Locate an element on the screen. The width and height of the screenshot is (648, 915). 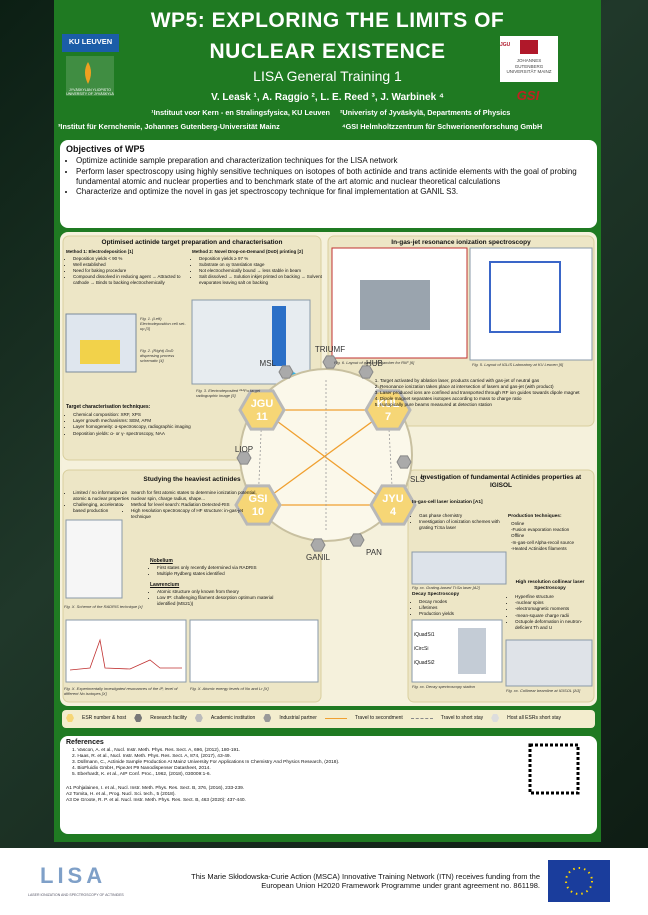
partner-label: HUB is located at coordinates (374, 363).